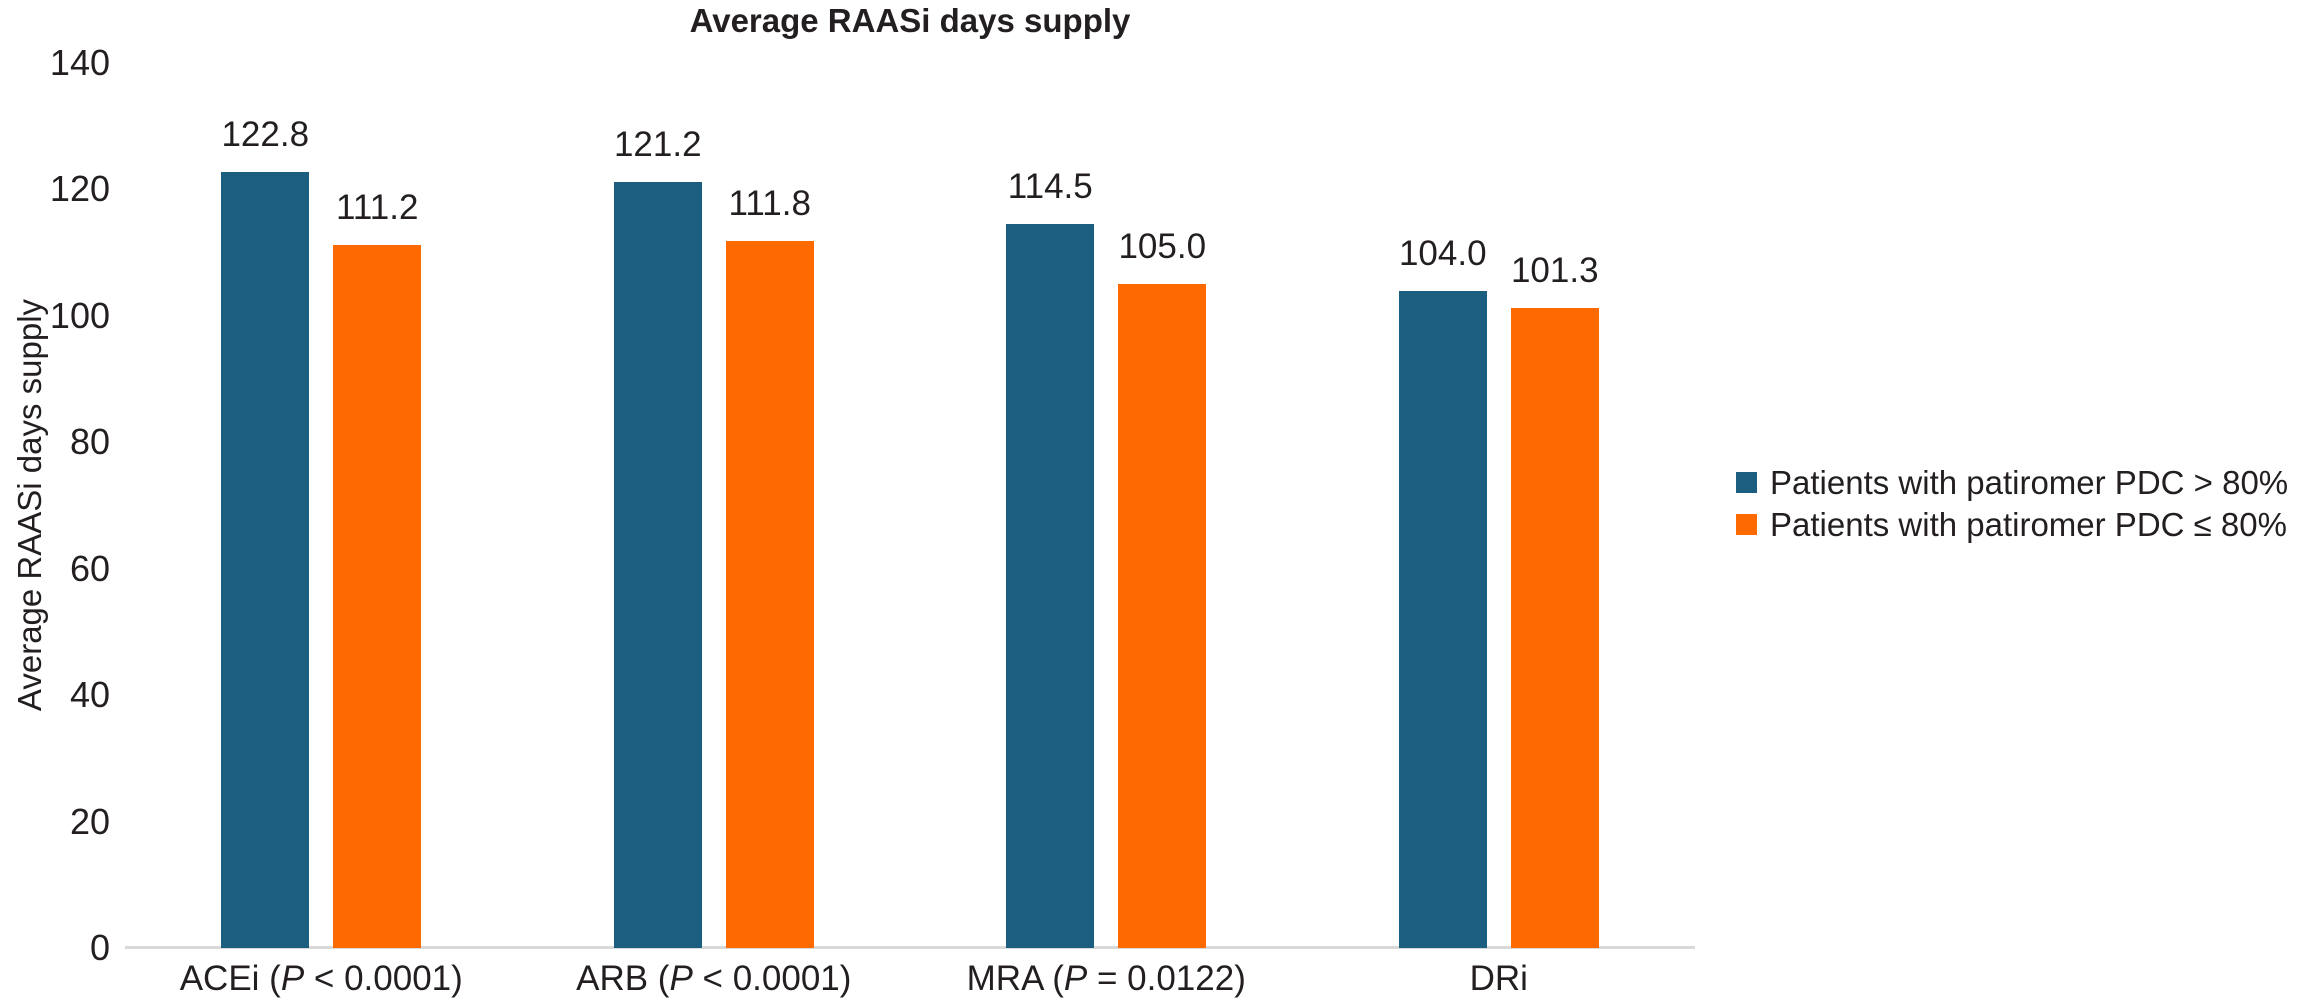 This screenshot has height=1006, width=2309. Describe the element at coordinates (79, 62) in the screenshot. I see `y-tick-label: 140` at that location.